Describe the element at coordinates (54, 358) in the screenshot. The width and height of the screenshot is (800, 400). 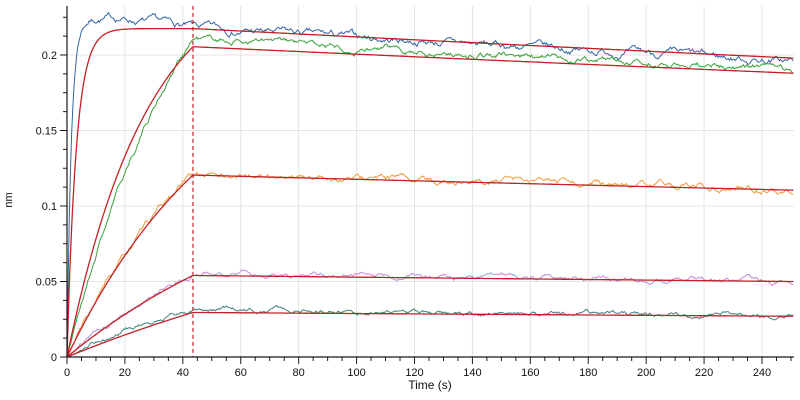
I see `y-tick-label: 0` at that location.